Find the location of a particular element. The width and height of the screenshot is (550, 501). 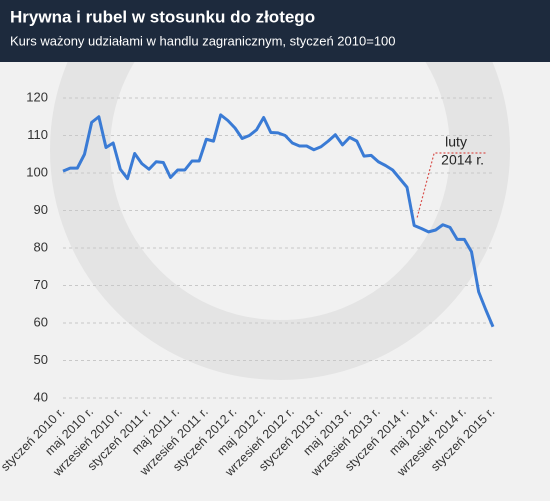

annotation-text: luty is located at coordinates (456, 142).